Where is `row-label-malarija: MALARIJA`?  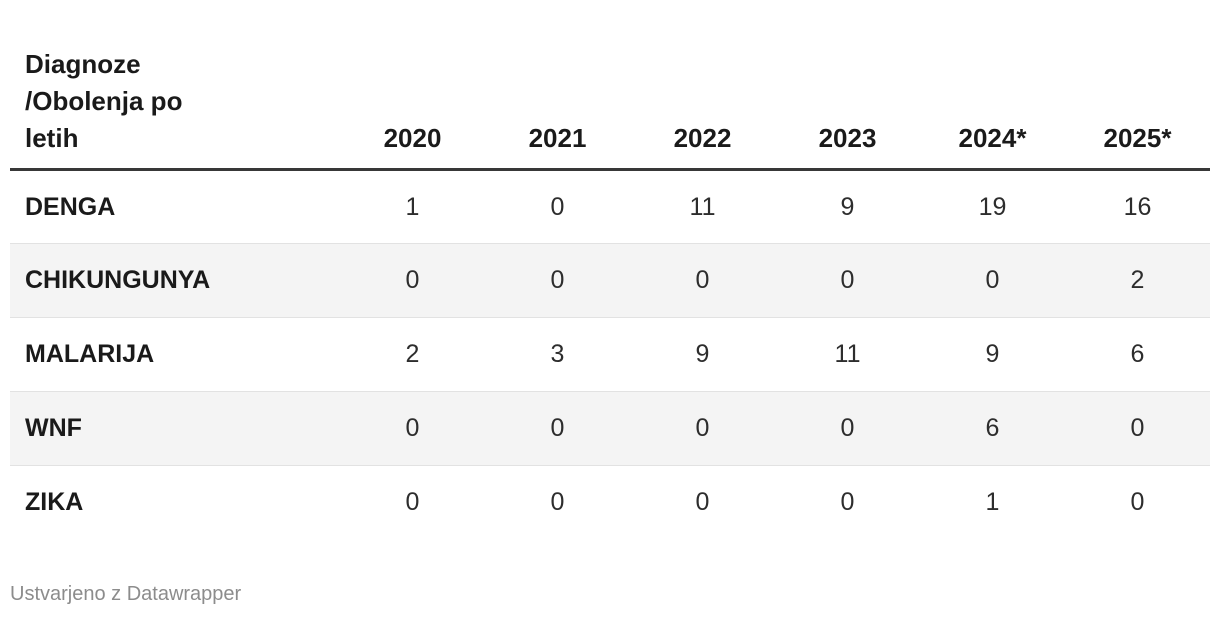 row-label-malarija: MALARIJA is located at coordinates (90, 354).